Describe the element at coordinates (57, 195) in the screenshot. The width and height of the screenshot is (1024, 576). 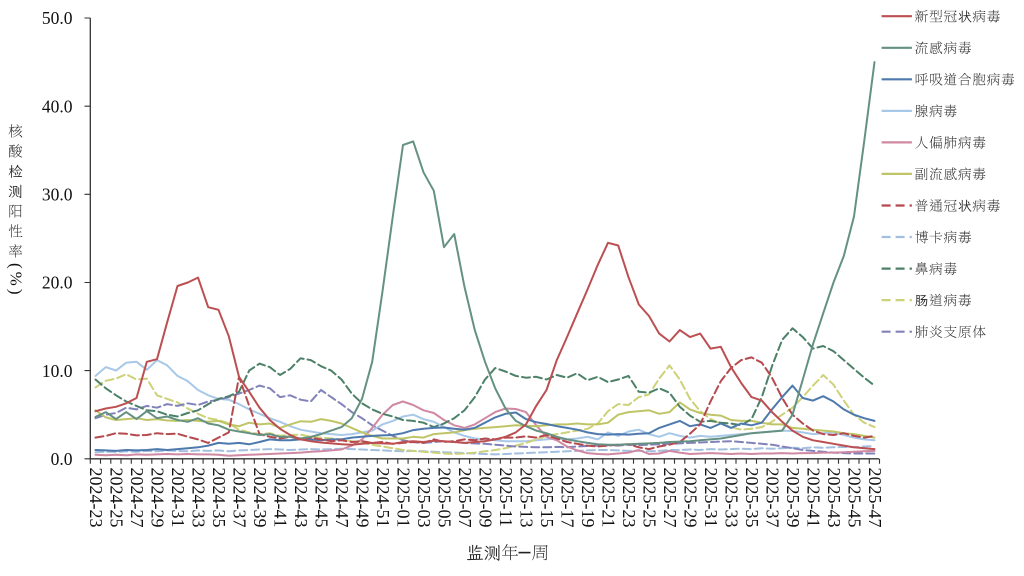
I see `svg-text: 30.0` at that location.